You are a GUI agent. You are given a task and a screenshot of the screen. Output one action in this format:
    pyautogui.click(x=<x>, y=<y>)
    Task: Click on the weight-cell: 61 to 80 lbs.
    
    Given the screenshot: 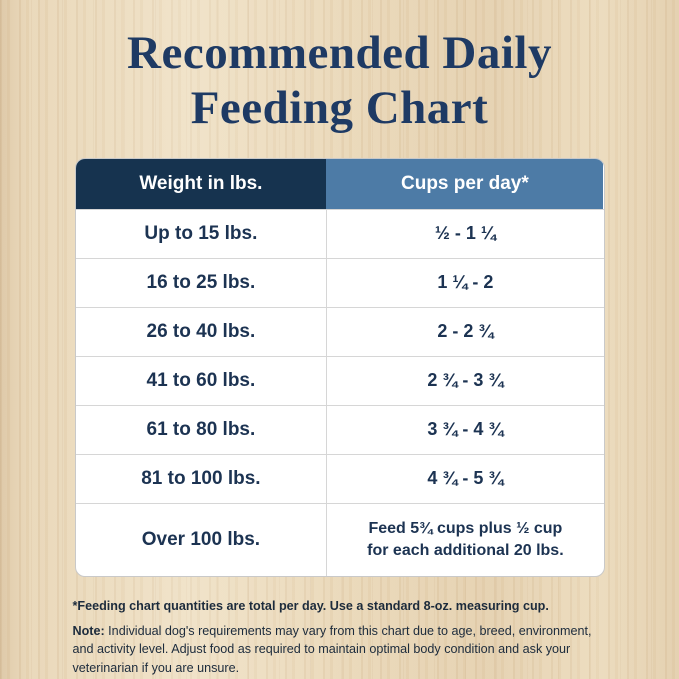 What is the action you would take?
    pyautogui.click(x=201, y=429)
    